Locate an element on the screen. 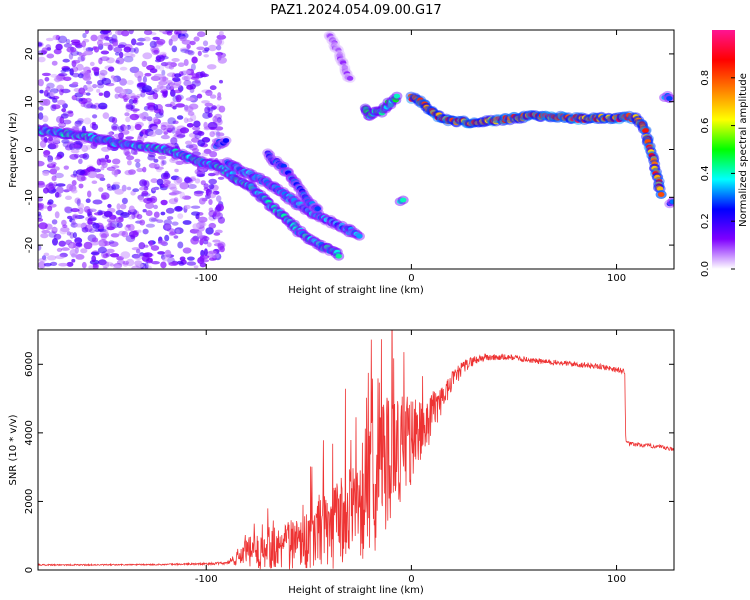 Image resolution: width=750 pixels, height=600 pixels. colorbar-ticks: 0.0 0.2 0.4 0.6 0.8 is located at coordinates (717, 173).